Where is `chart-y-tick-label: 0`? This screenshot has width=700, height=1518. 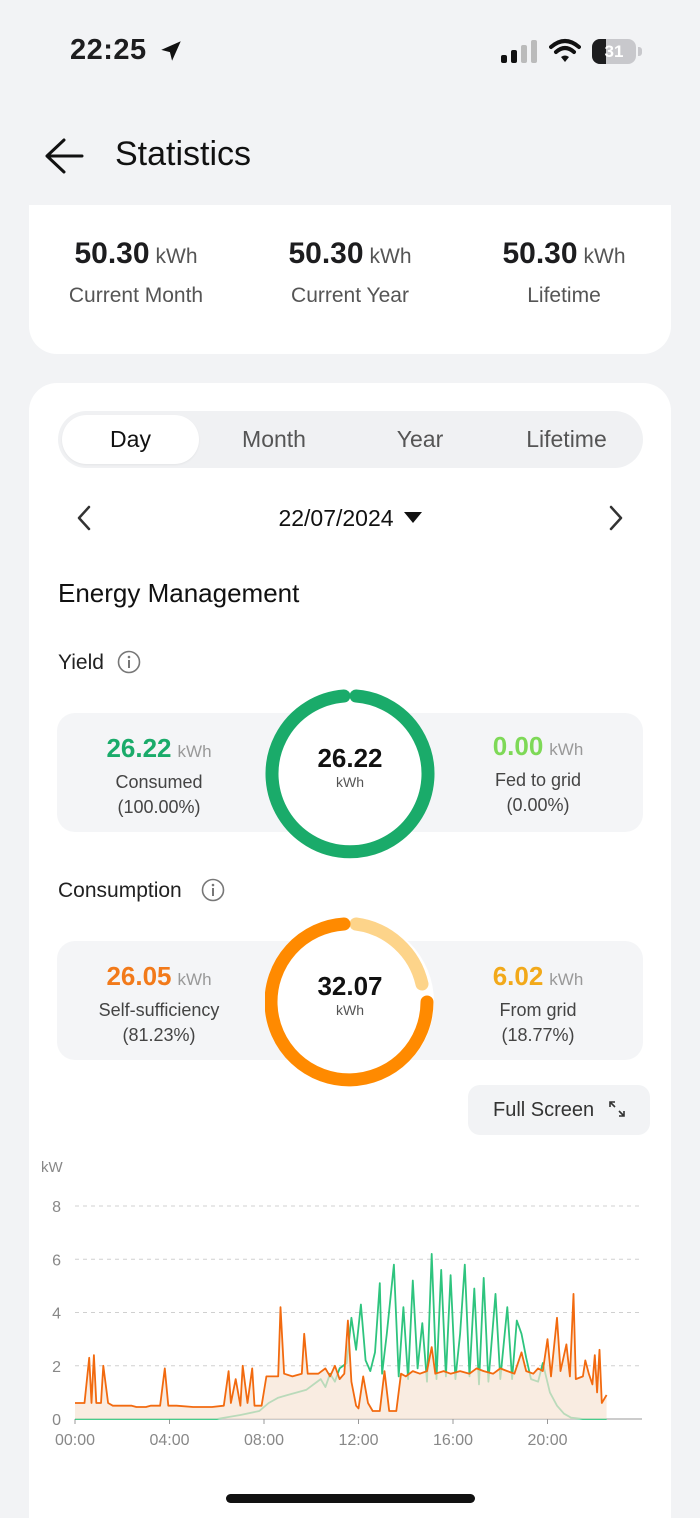
chart-y-tick-label: 0 is located at coordinates (56, 1420).